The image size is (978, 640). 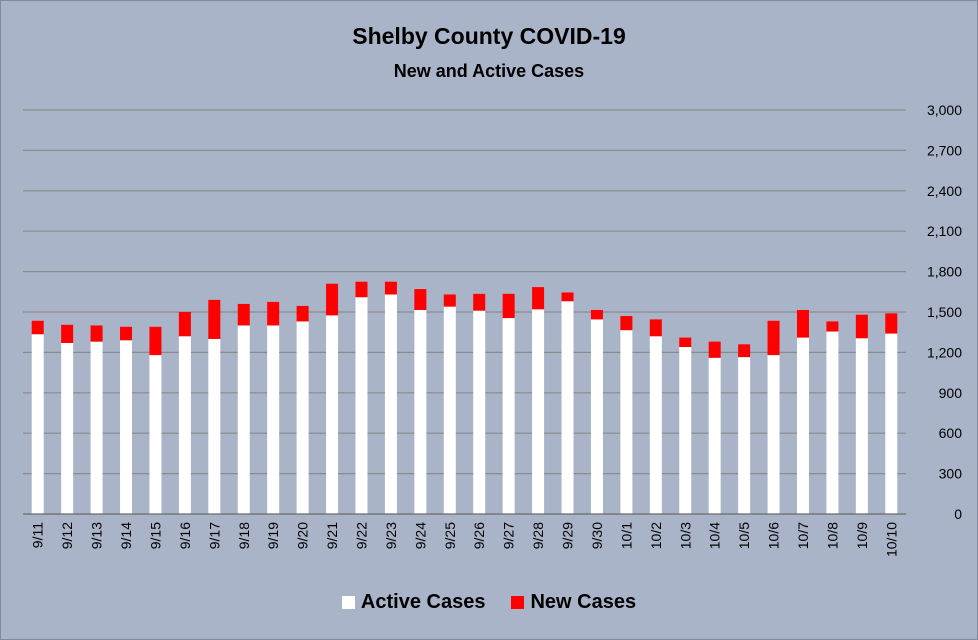 I want to click on x-tick-label: 9/18, so click(x=244, y=535).